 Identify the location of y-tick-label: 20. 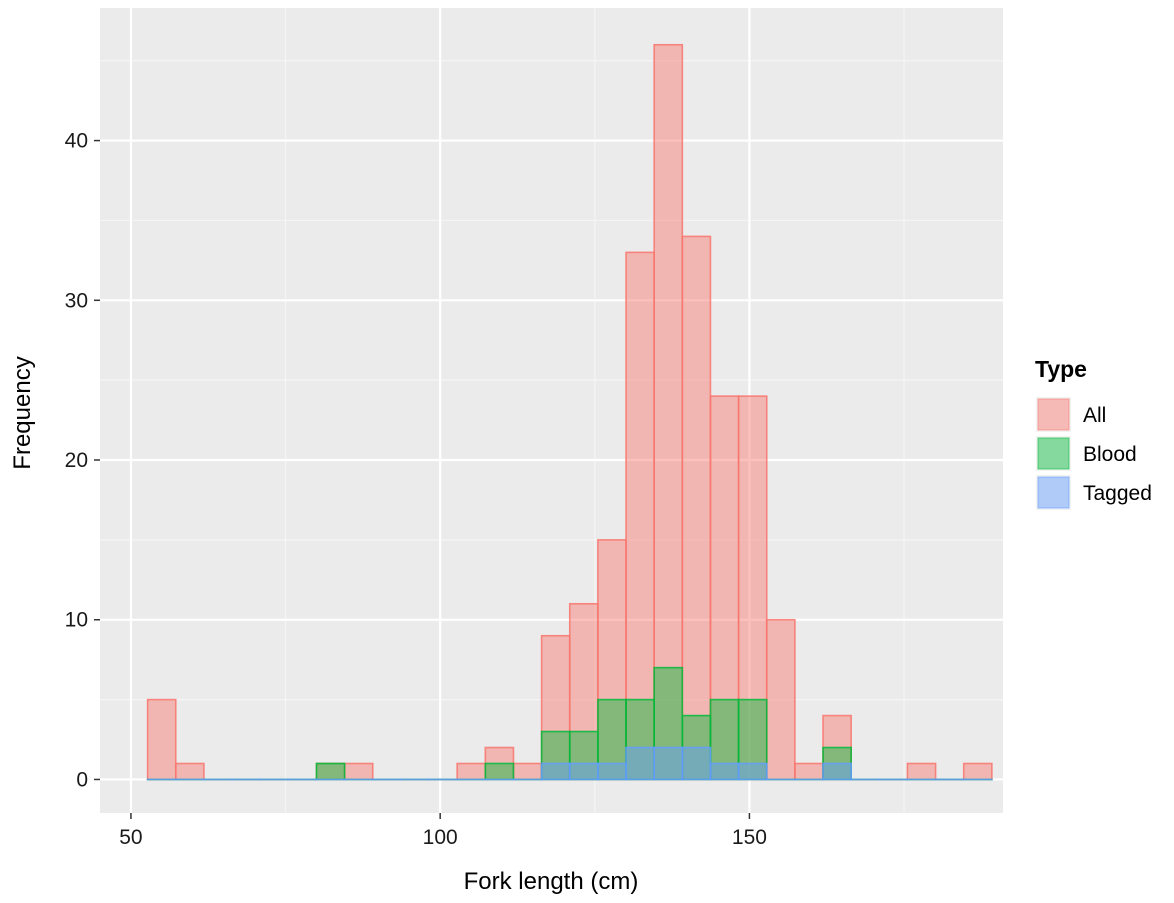
(76, 460).